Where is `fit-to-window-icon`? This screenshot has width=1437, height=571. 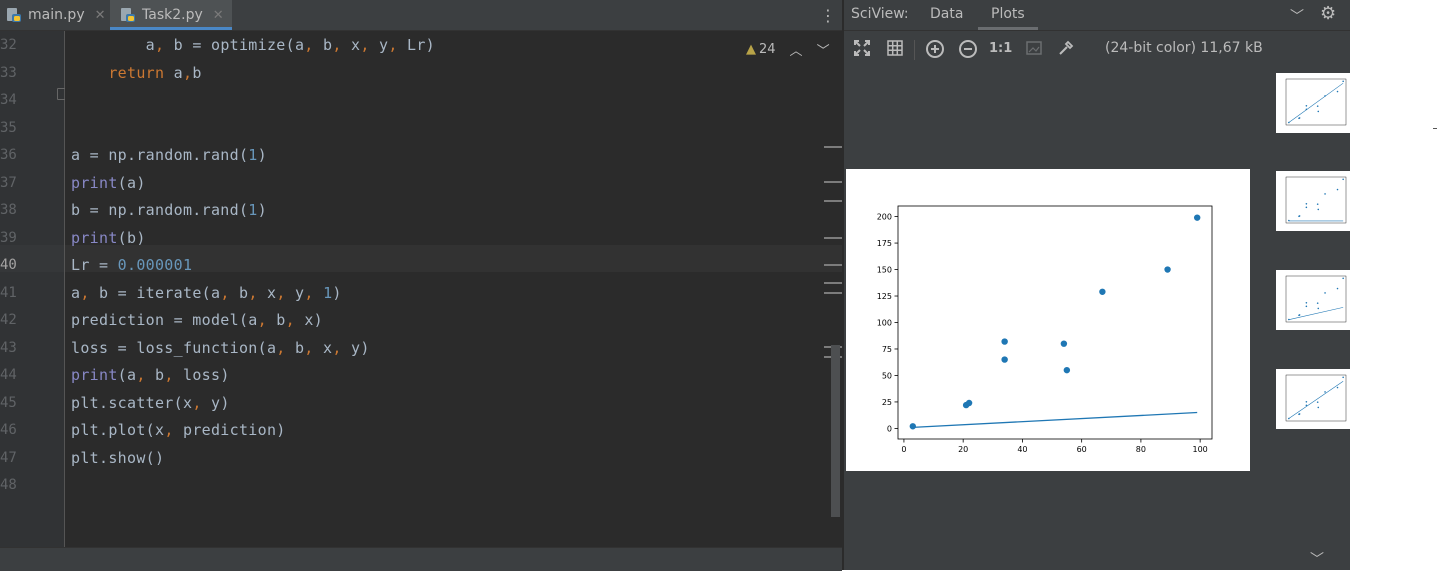 fit-to-window-icon is located at coordinates (862, 50).